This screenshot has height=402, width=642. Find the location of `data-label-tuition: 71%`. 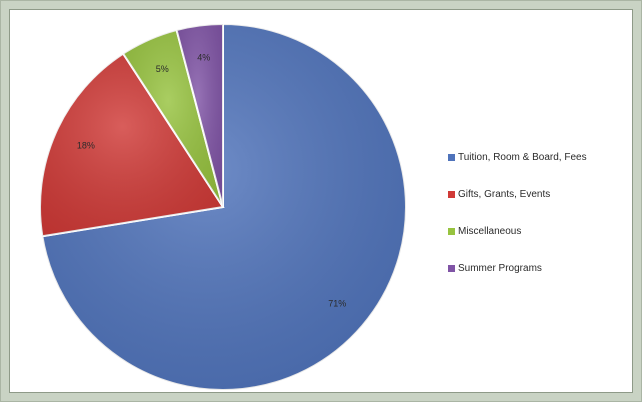

data-label-tuition: 71% is located at coordinates (337, 304).